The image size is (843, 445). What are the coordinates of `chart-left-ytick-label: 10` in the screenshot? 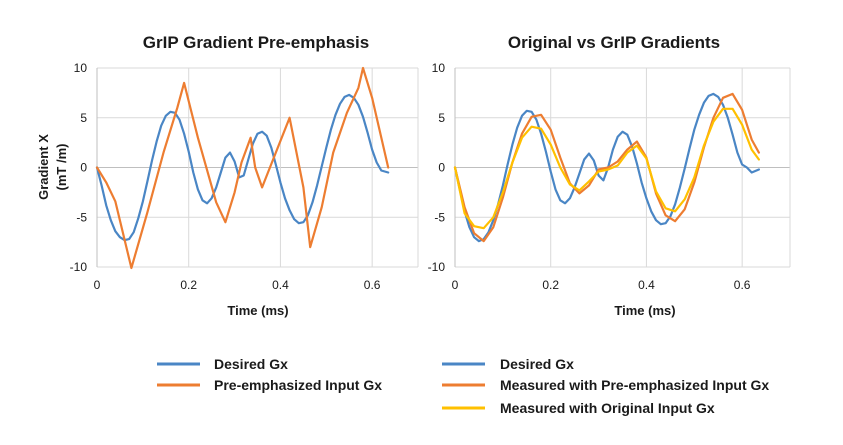 It's located at (81, 68).